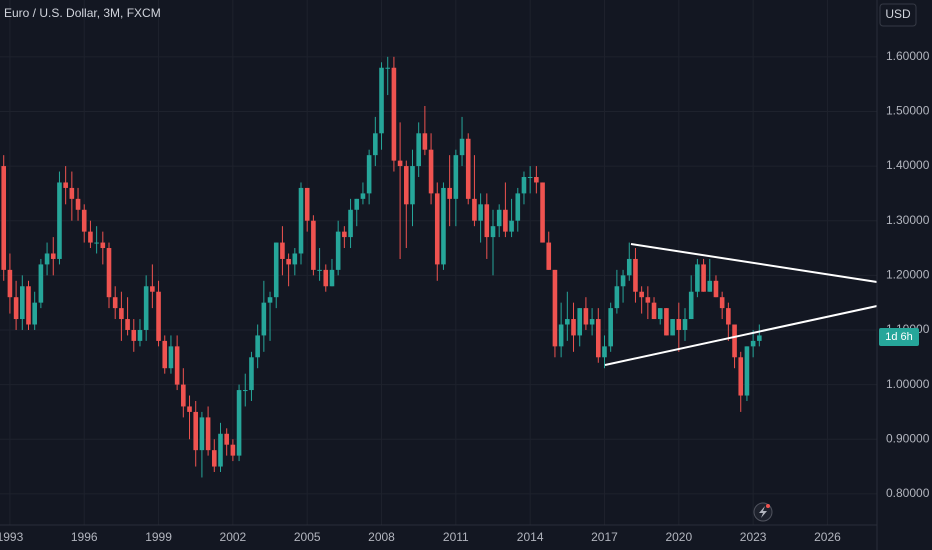 Image resolution: width=932 pixels, height=550 pixels. I want to click on y-tick-label: 1.60000, so click(908, 56).